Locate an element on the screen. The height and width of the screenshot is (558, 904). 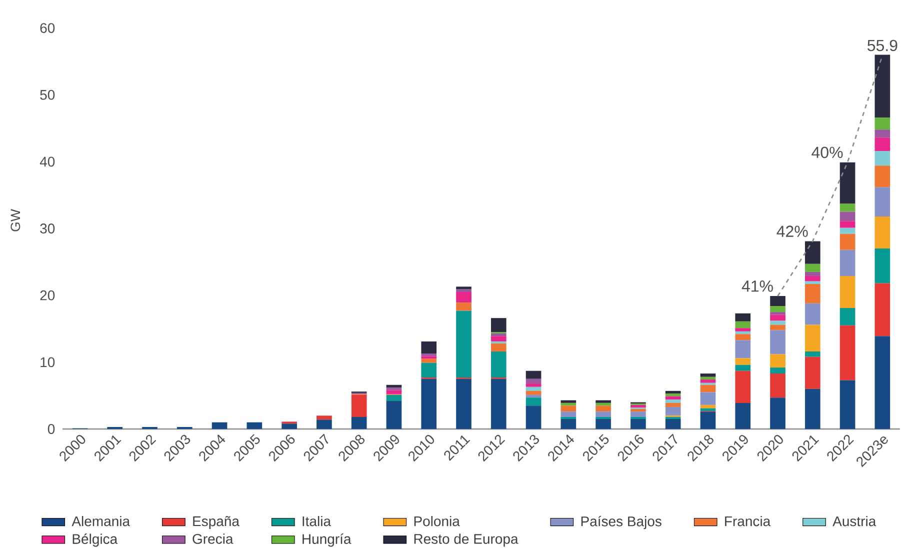
annotation: 42% is located at coordinates (792, 231).